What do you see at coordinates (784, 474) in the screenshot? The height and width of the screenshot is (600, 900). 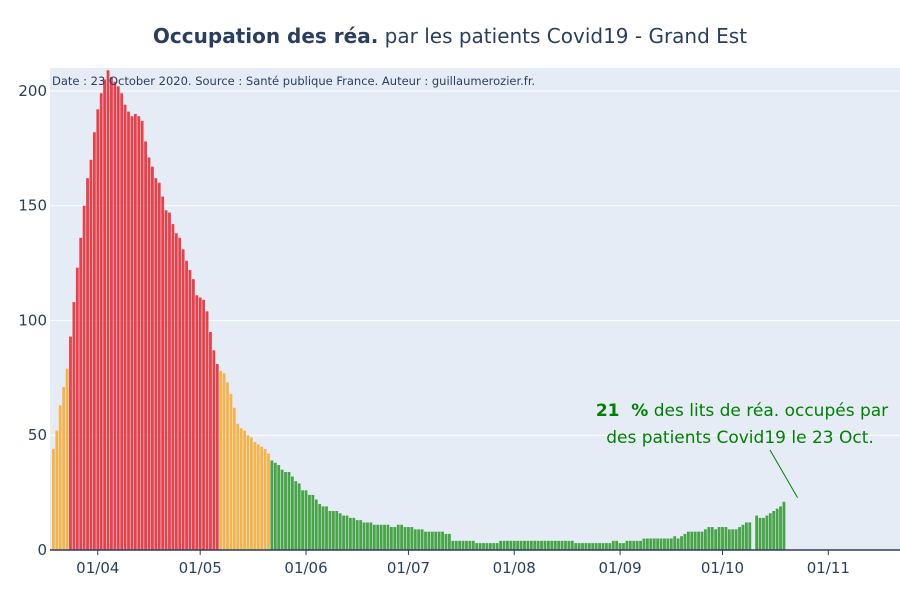 I see `annotation-arrow` at bounding box center [784, 474].